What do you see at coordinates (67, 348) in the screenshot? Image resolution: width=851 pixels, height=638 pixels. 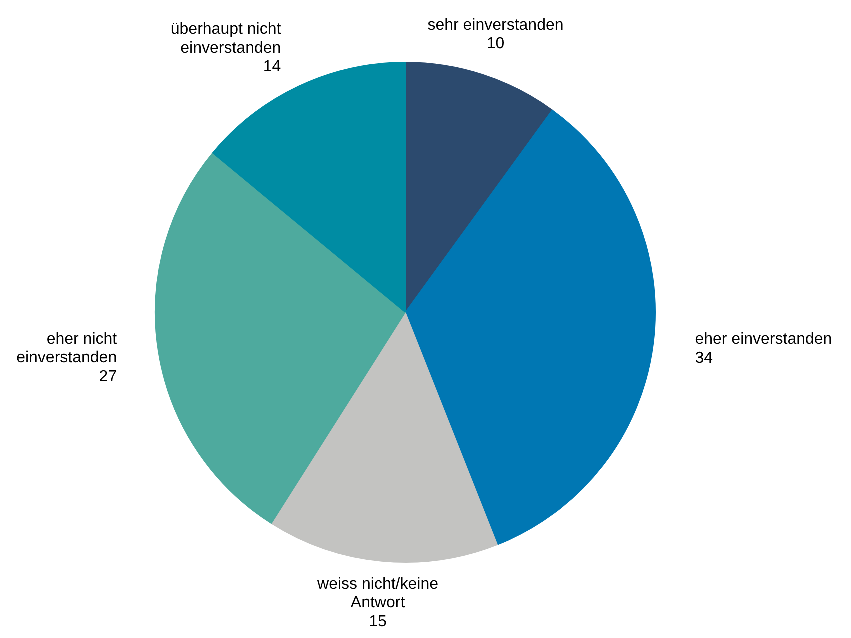 I see `slice-label: eher nicht einverstanden` at bounding box center [67, 348].